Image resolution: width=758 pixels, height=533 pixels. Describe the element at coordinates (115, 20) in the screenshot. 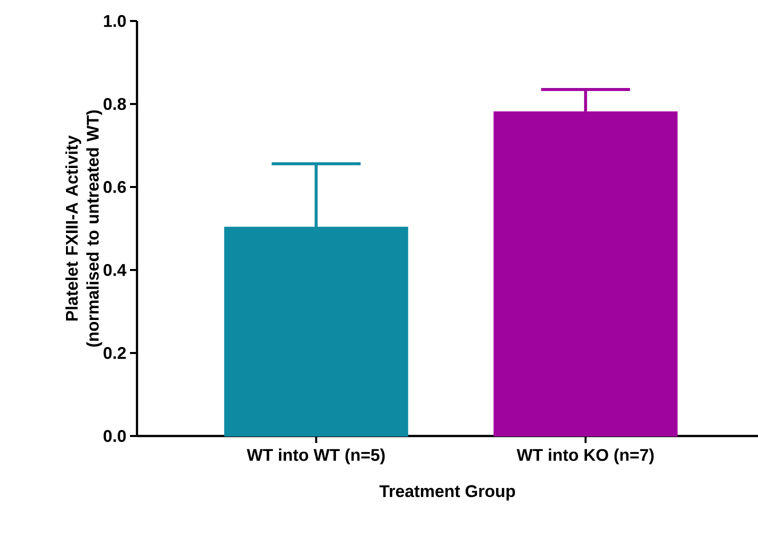

I see `y-tick-label: 1.0` at that location.